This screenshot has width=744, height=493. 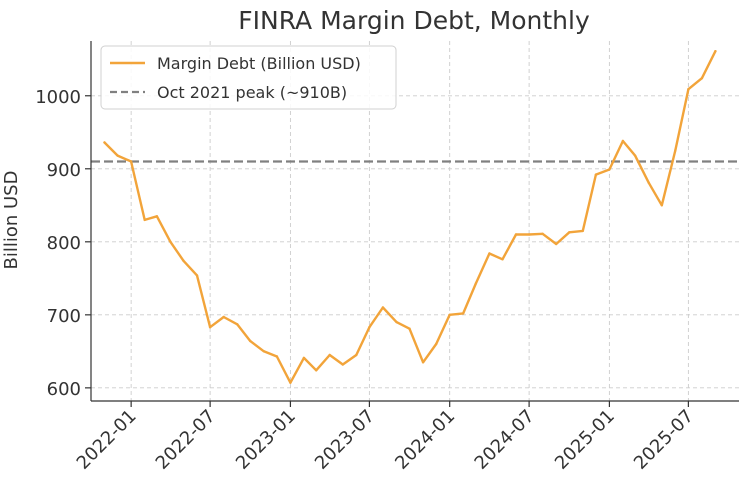 I want to click on x-tick-label: 2025-01, so click(x=585, y=440).